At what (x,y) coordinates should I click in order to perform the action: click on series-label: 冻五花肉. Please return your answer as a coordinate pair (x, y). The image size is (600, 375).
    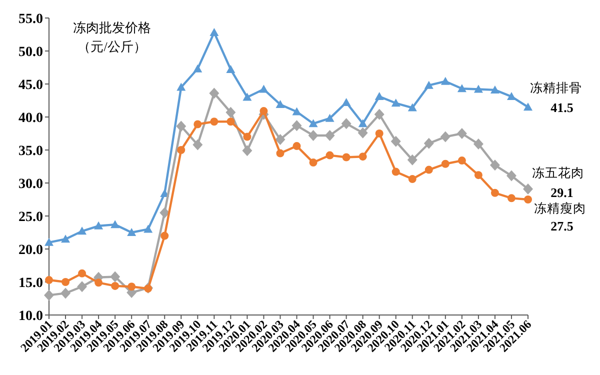
    Looking at the image, I should click on (558, 173).